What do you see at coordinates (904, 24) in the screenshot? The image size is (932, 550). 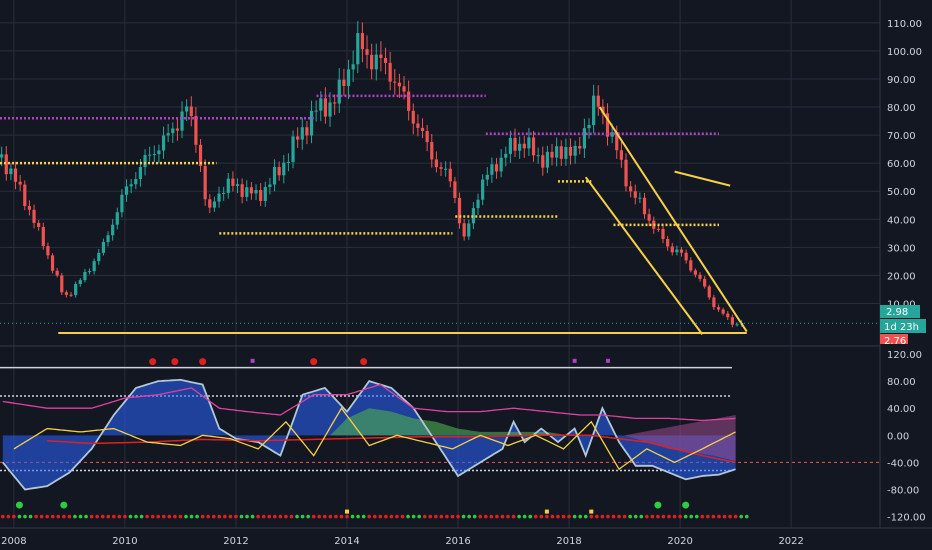 I see `price-tick-label: 110.00` at bounding box center [904, 24].